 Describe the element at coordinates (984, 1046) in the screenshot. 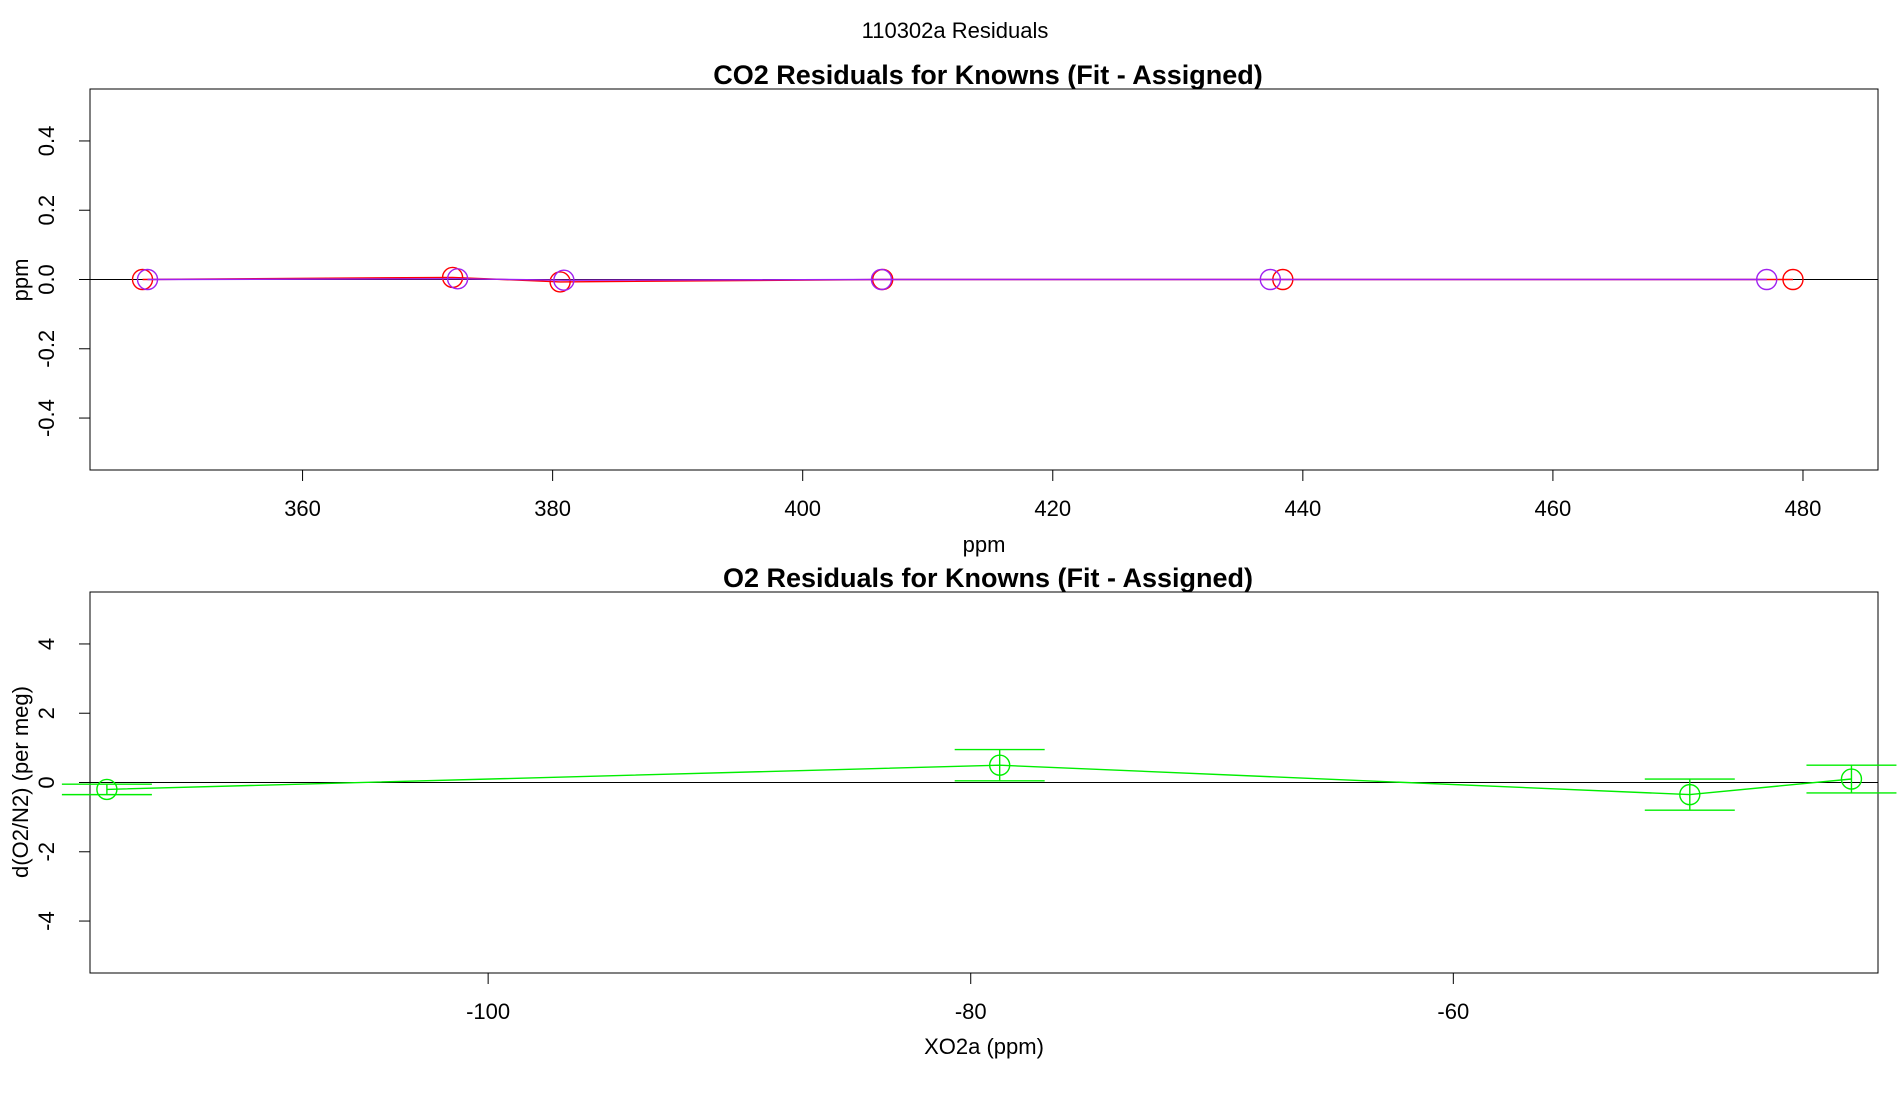

I see `o2-x-axis-label: XO2a (ppm)` at that location.